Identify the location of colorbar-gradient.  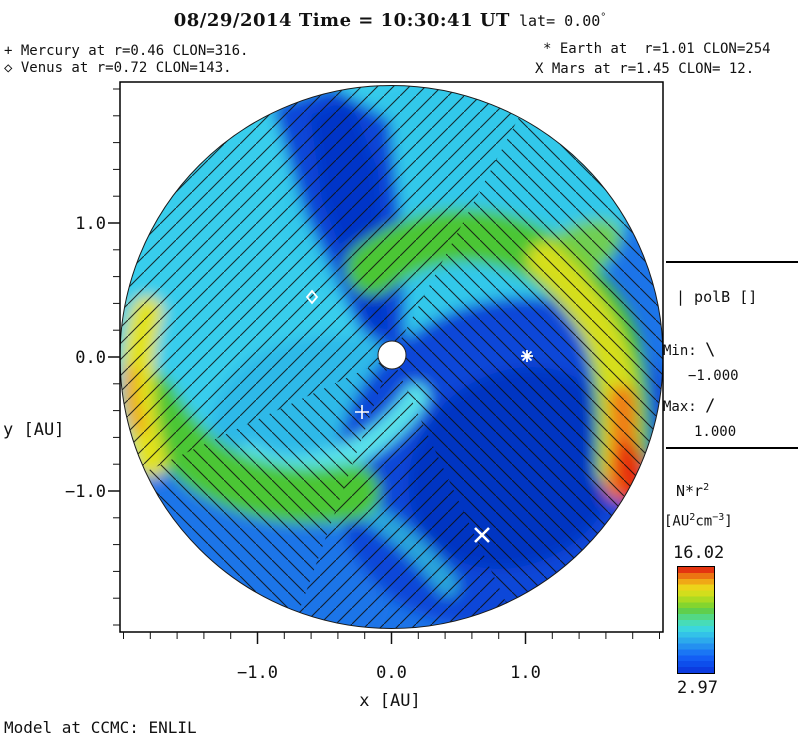
(696, 620).